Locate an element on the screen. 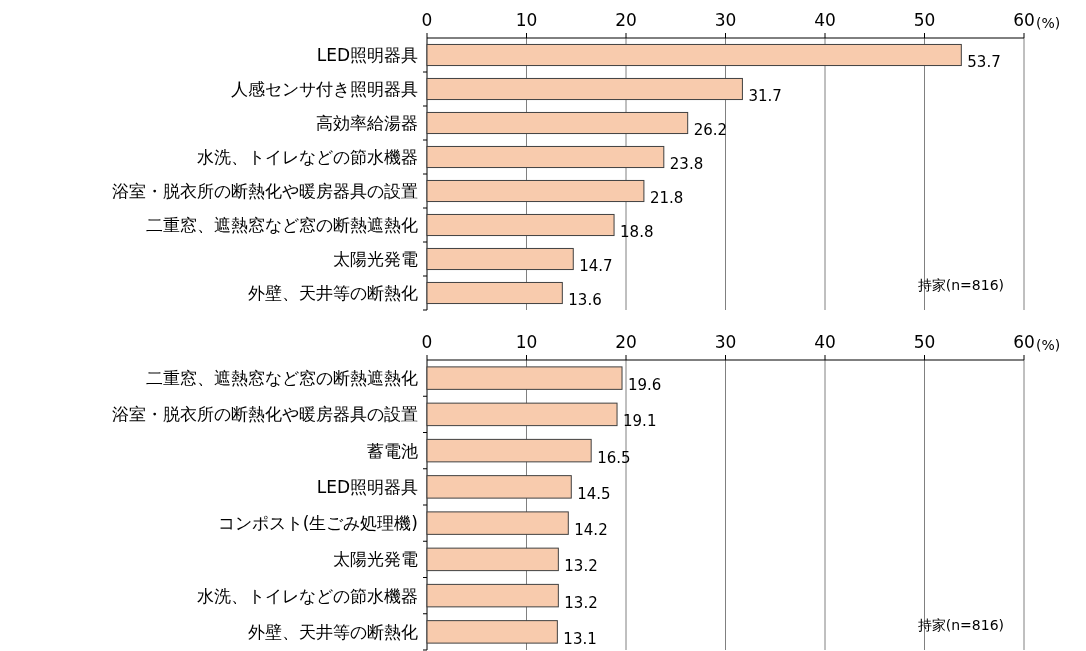  data-label: 13.6 is located at coordinates (585, 300).